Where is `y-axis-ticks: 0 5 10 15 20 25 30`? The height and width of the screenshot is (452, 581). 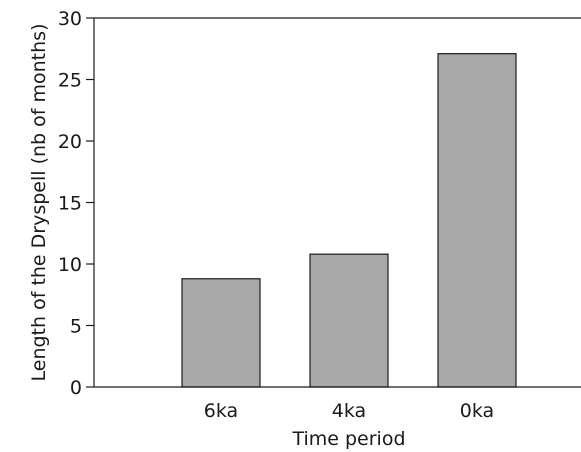
y-axis-ticks: 0 5 10 15 20 25 30 is located at coordinates (76, 203).